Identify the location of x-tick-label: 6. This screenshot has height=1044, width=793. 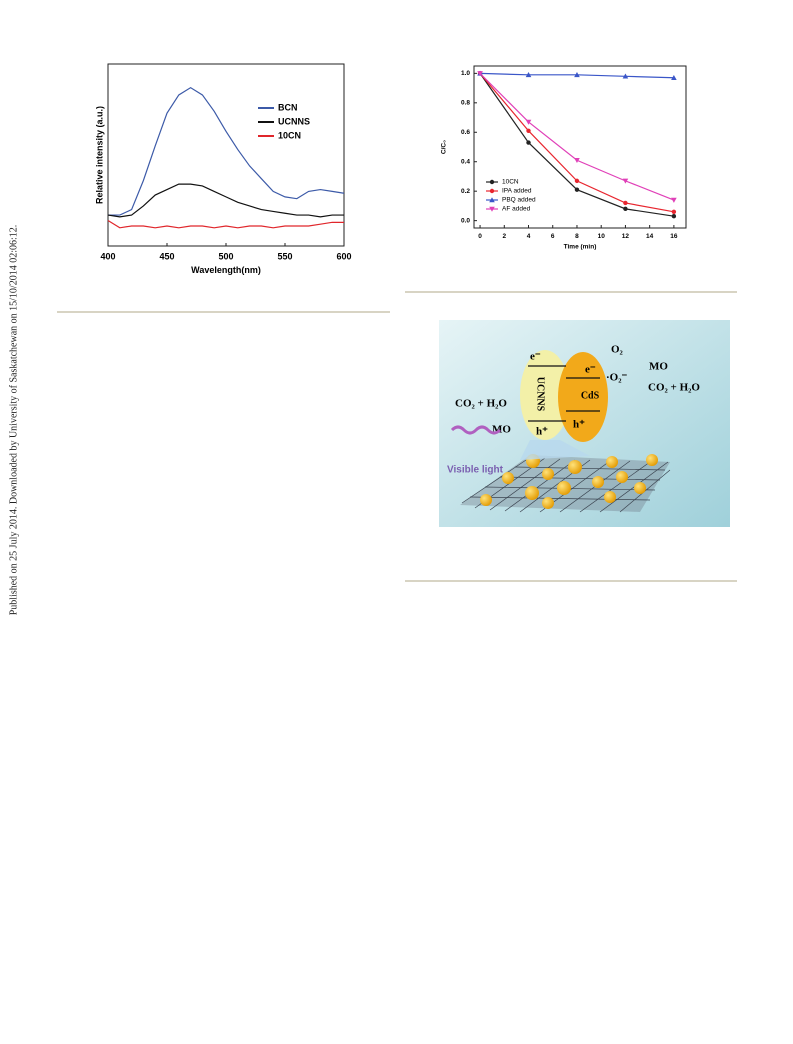
(553, 236).